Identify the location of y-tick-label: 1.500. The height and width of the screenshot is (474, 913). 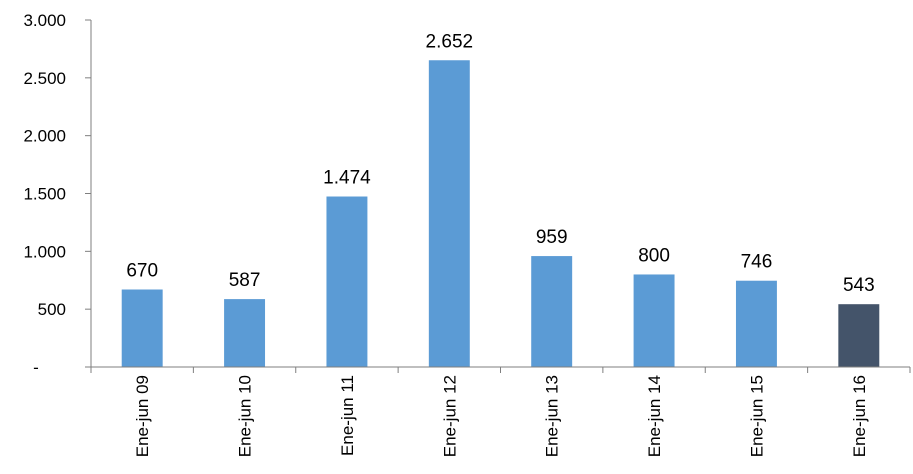
(44, 194).